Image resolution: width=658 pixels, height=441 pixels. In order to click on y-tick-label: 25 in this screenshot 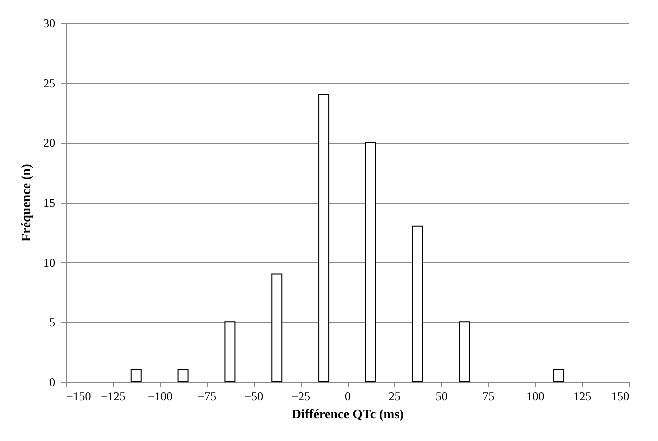, I will do `click(50, 83)`.